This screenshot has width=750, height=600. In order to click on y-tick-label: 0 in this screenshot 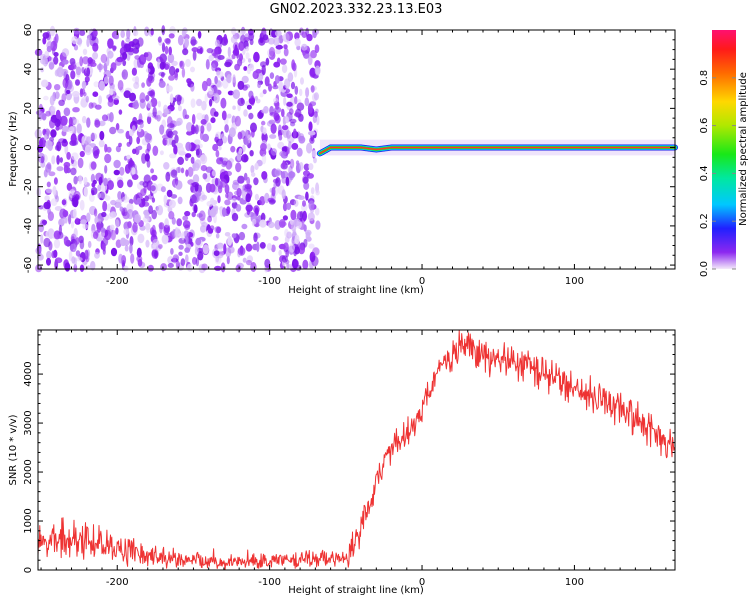, I will do `click(28, 147)`.